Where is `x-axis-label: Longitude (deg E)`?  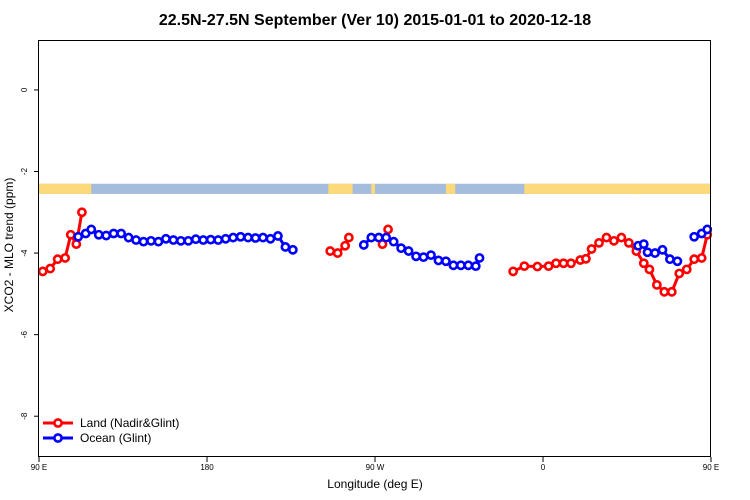 x-axis-label: Longitude (deg E) is located at coordinates (374, 484).